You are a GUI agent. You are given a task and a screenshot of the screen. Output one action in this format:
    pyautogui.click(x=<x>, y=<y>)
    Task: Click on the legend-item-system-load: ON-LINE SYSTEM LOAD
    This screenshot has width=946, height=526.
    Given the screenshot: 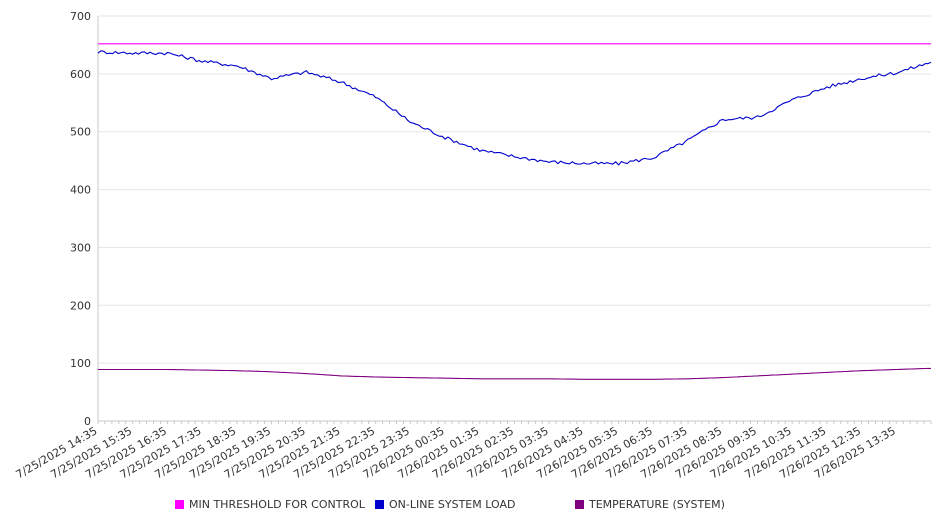 What is the action you would take?
    pyautogui.click(x=445, y=504)
    